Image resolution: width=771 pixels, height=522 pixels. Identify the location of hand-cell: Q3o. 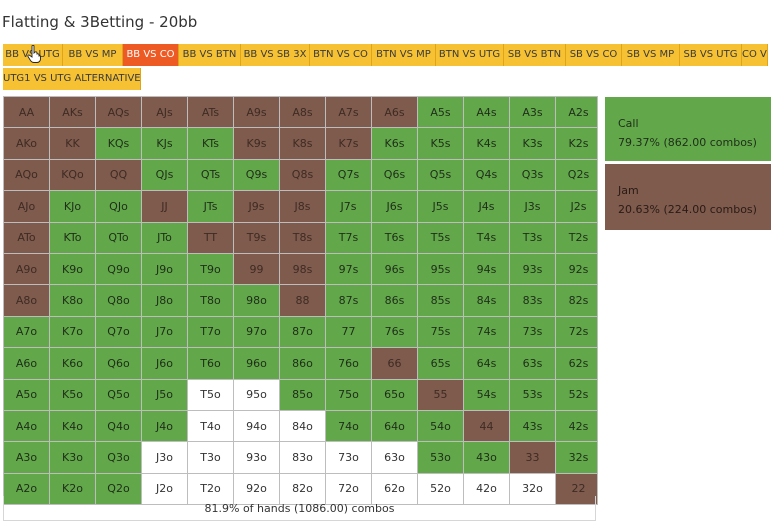
(118, 457).